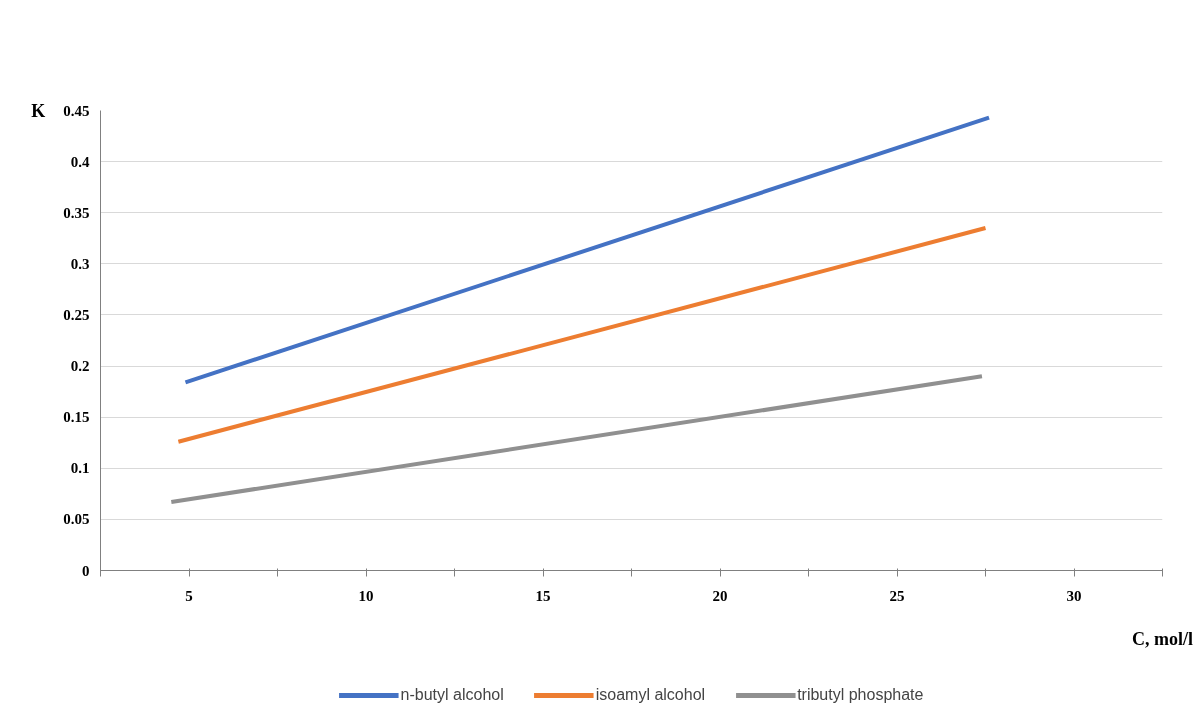  Describe the element at coordinates (897, 595) in the screenshot. I see `x-tick-label: 25` at that location.